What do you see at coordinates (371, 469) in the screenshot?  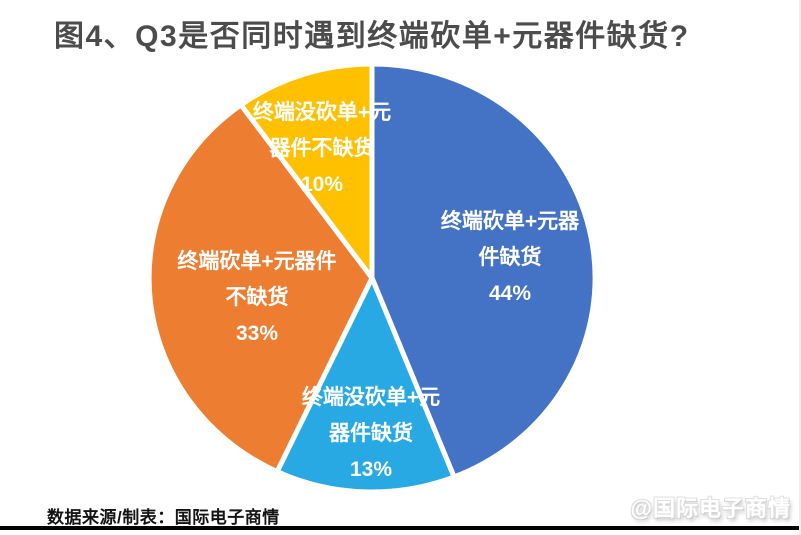 I see `slice-pct: 13%` at bounding box center [371, 469].